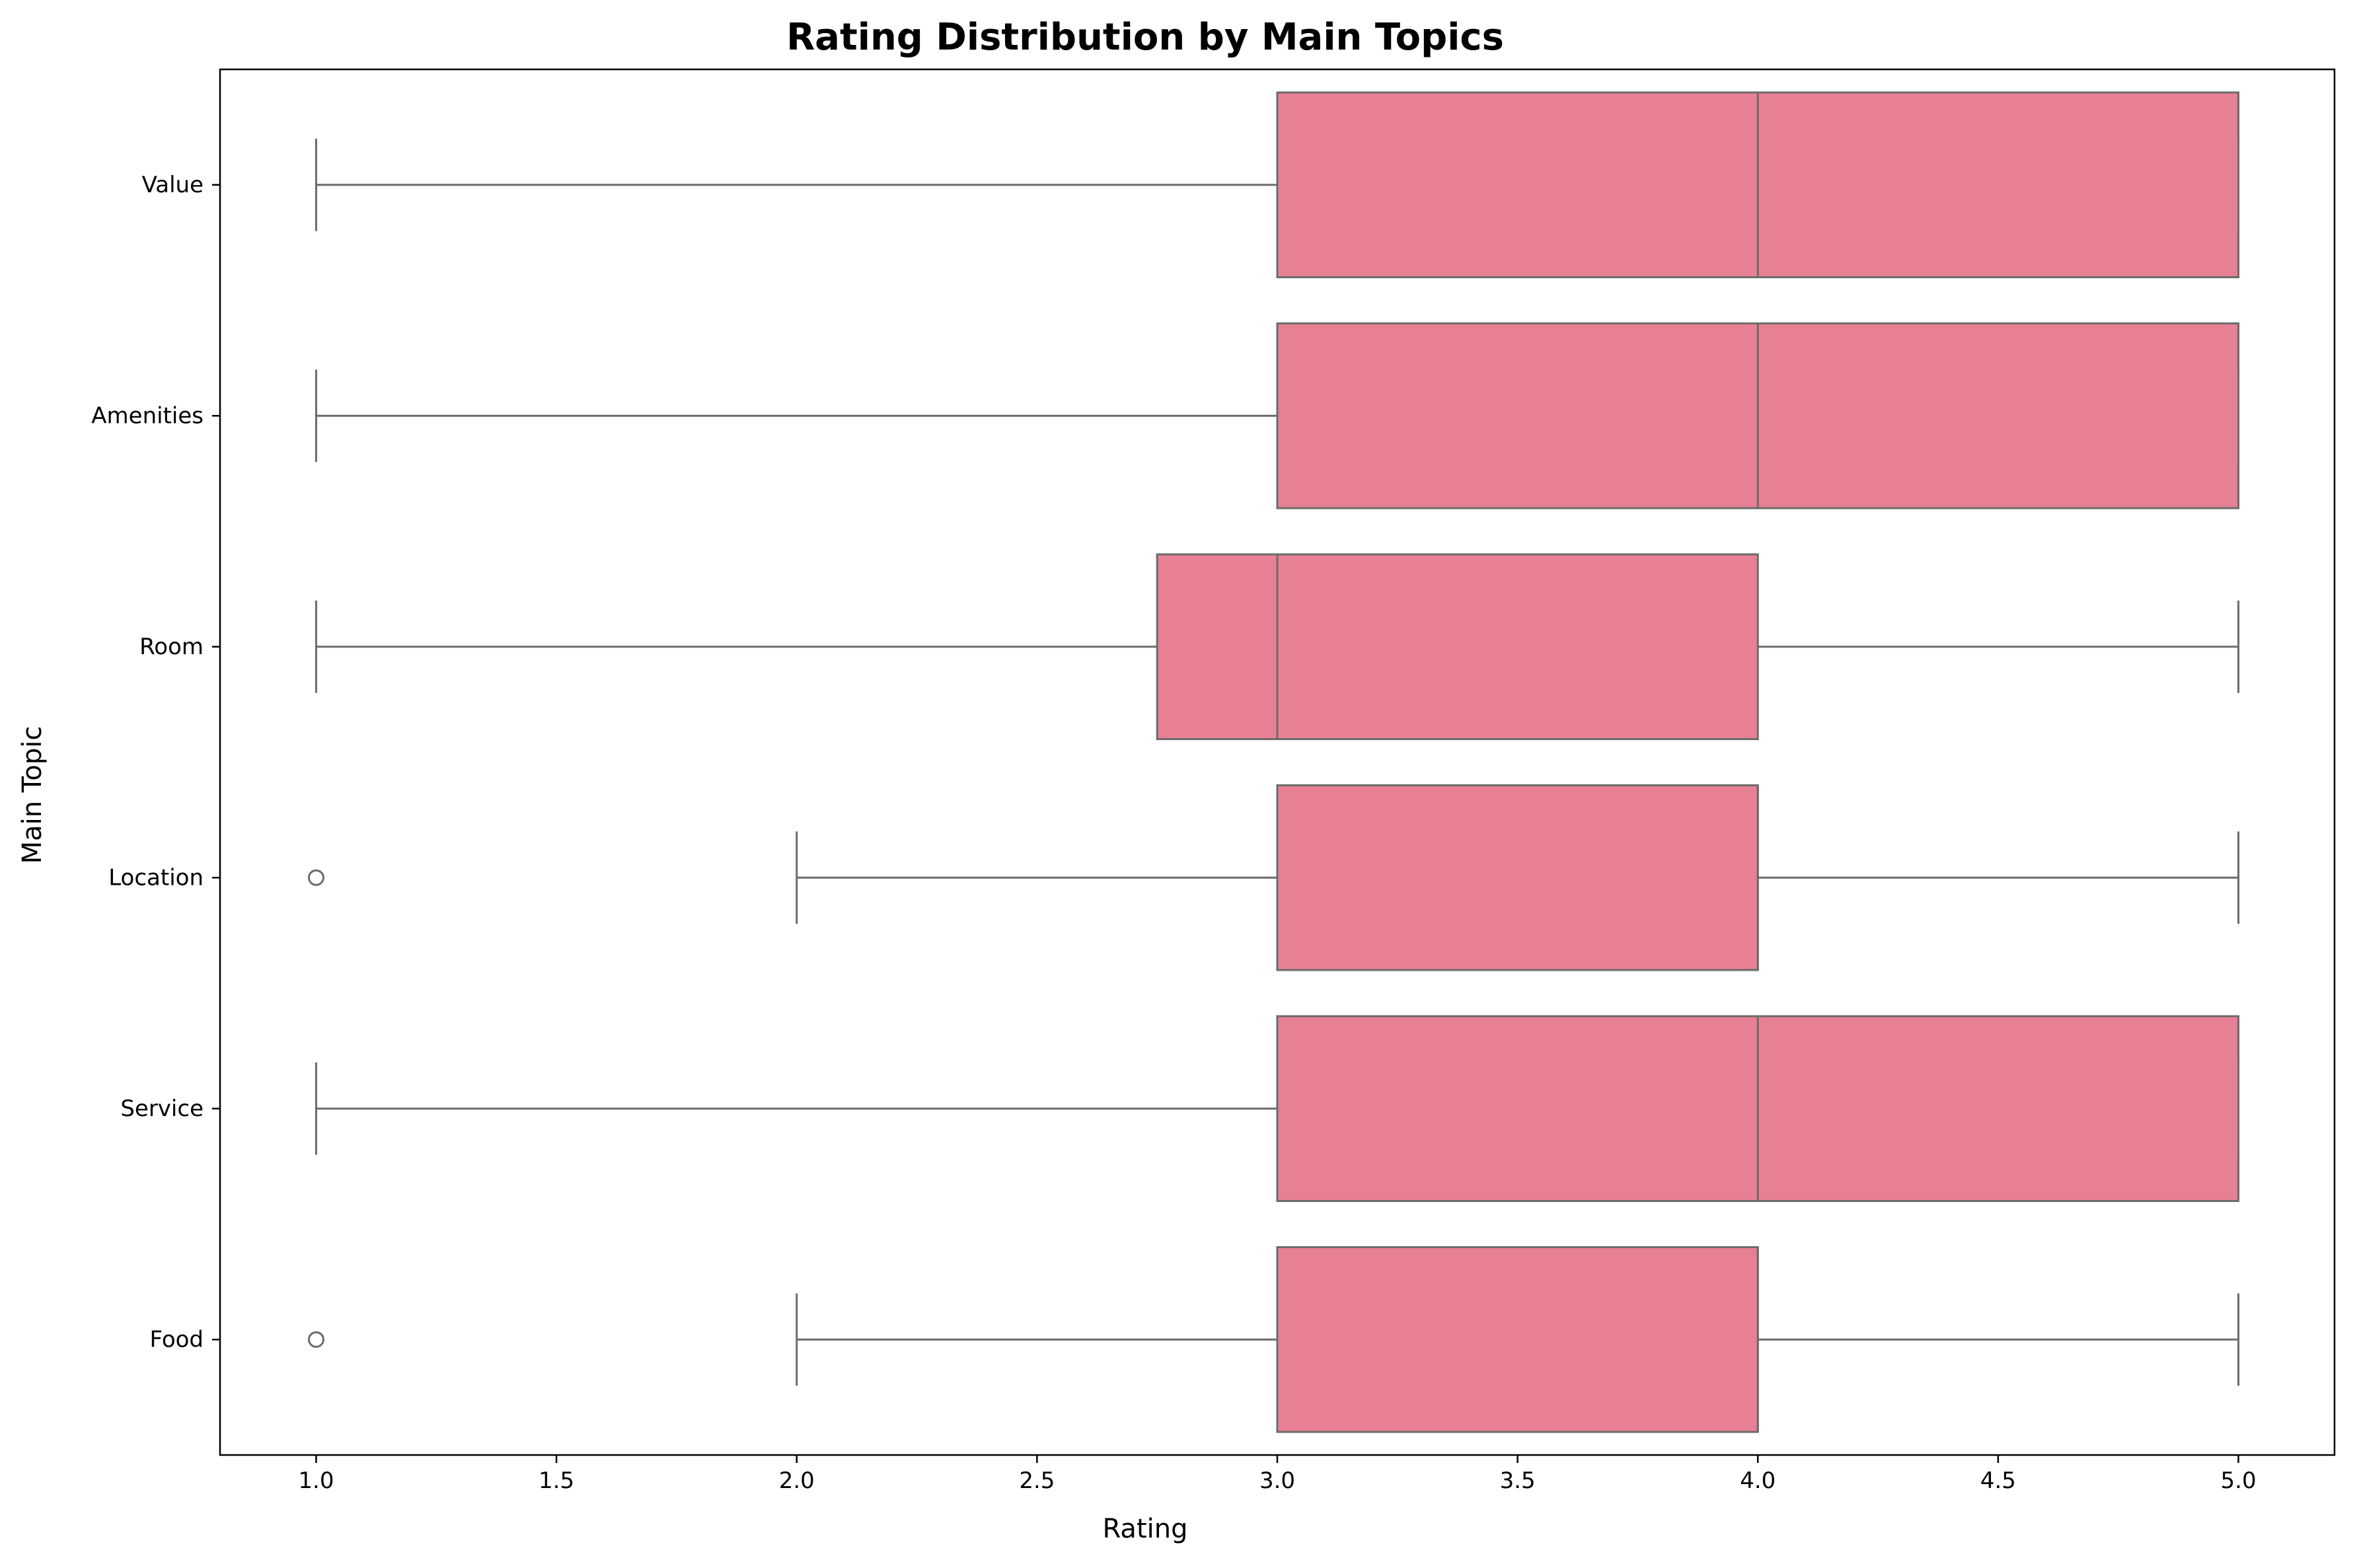 The image size is (2355, 1568). Describe the element at coordinates (1273, 877) in the screenshot. I see `box-location` at that location.